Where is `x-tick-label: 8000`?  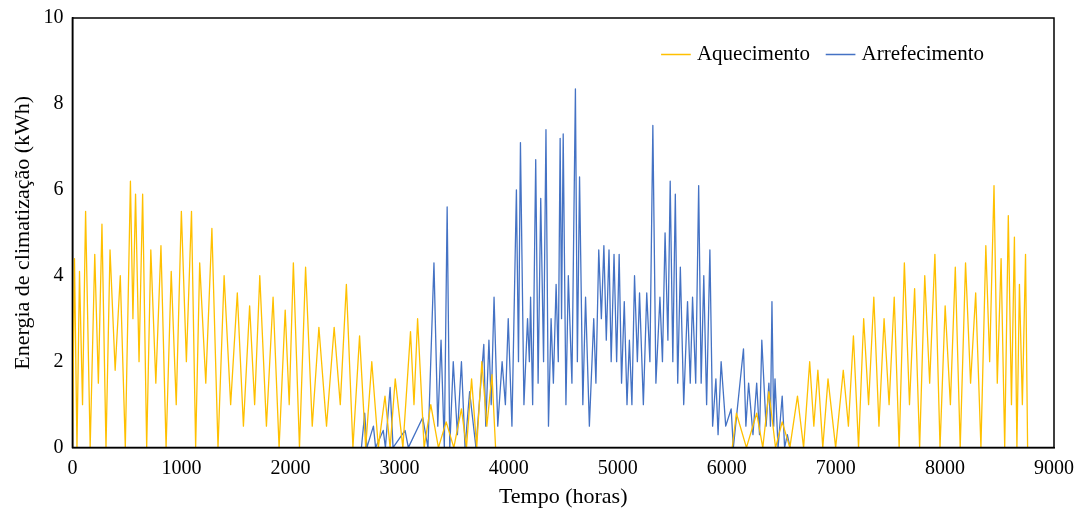 x-tick-label: 8000 is located at coordinates (944, 466).